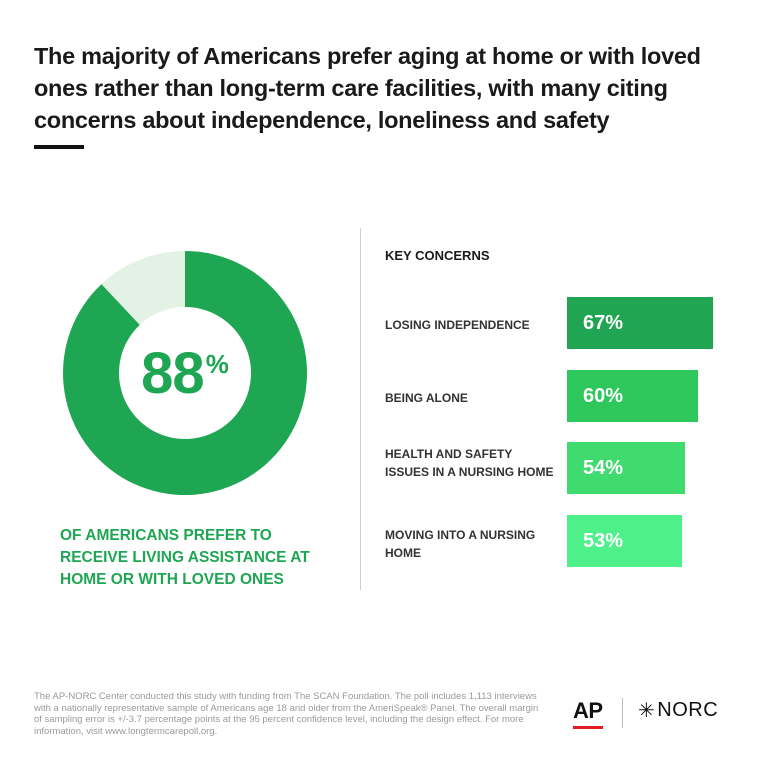 The image size is (768, 768). I want to click on logo-separator, so click(622, 713).